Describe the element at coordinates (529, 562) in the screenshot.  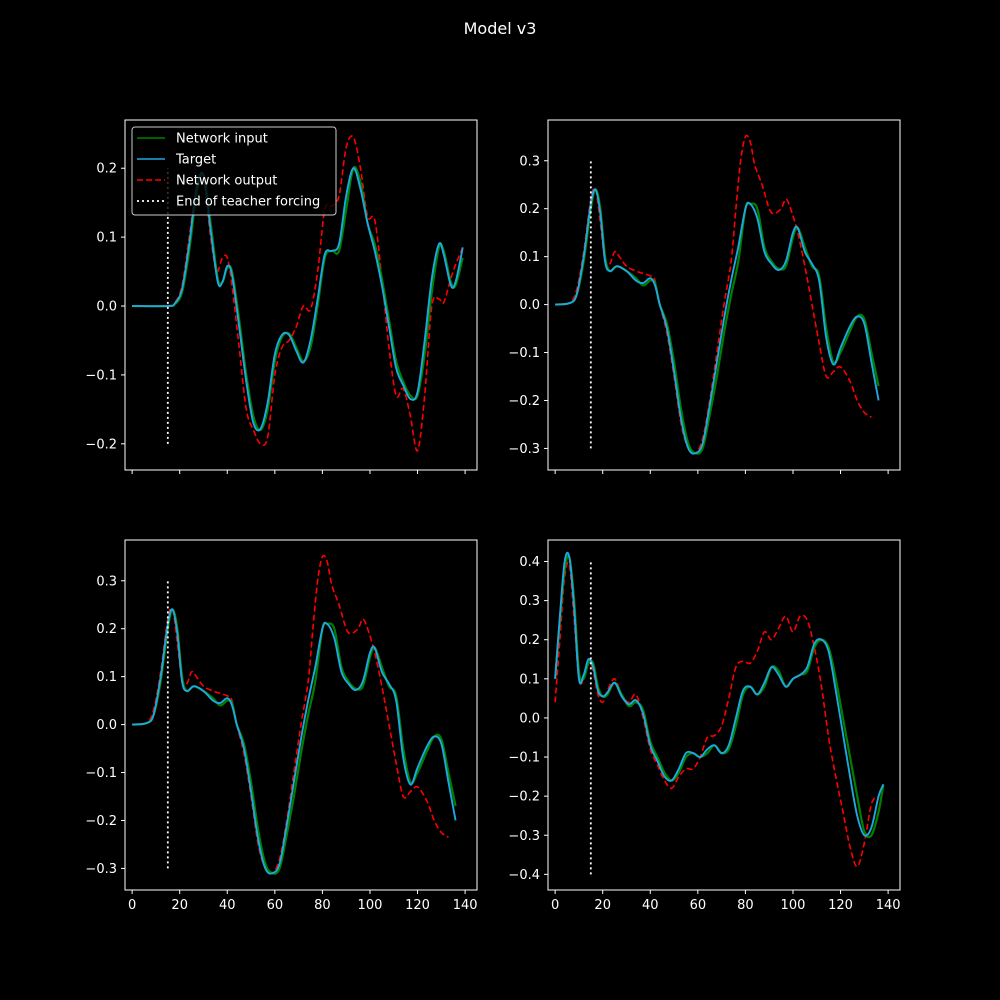
I see `y-tick-label: 0.4` at that location.